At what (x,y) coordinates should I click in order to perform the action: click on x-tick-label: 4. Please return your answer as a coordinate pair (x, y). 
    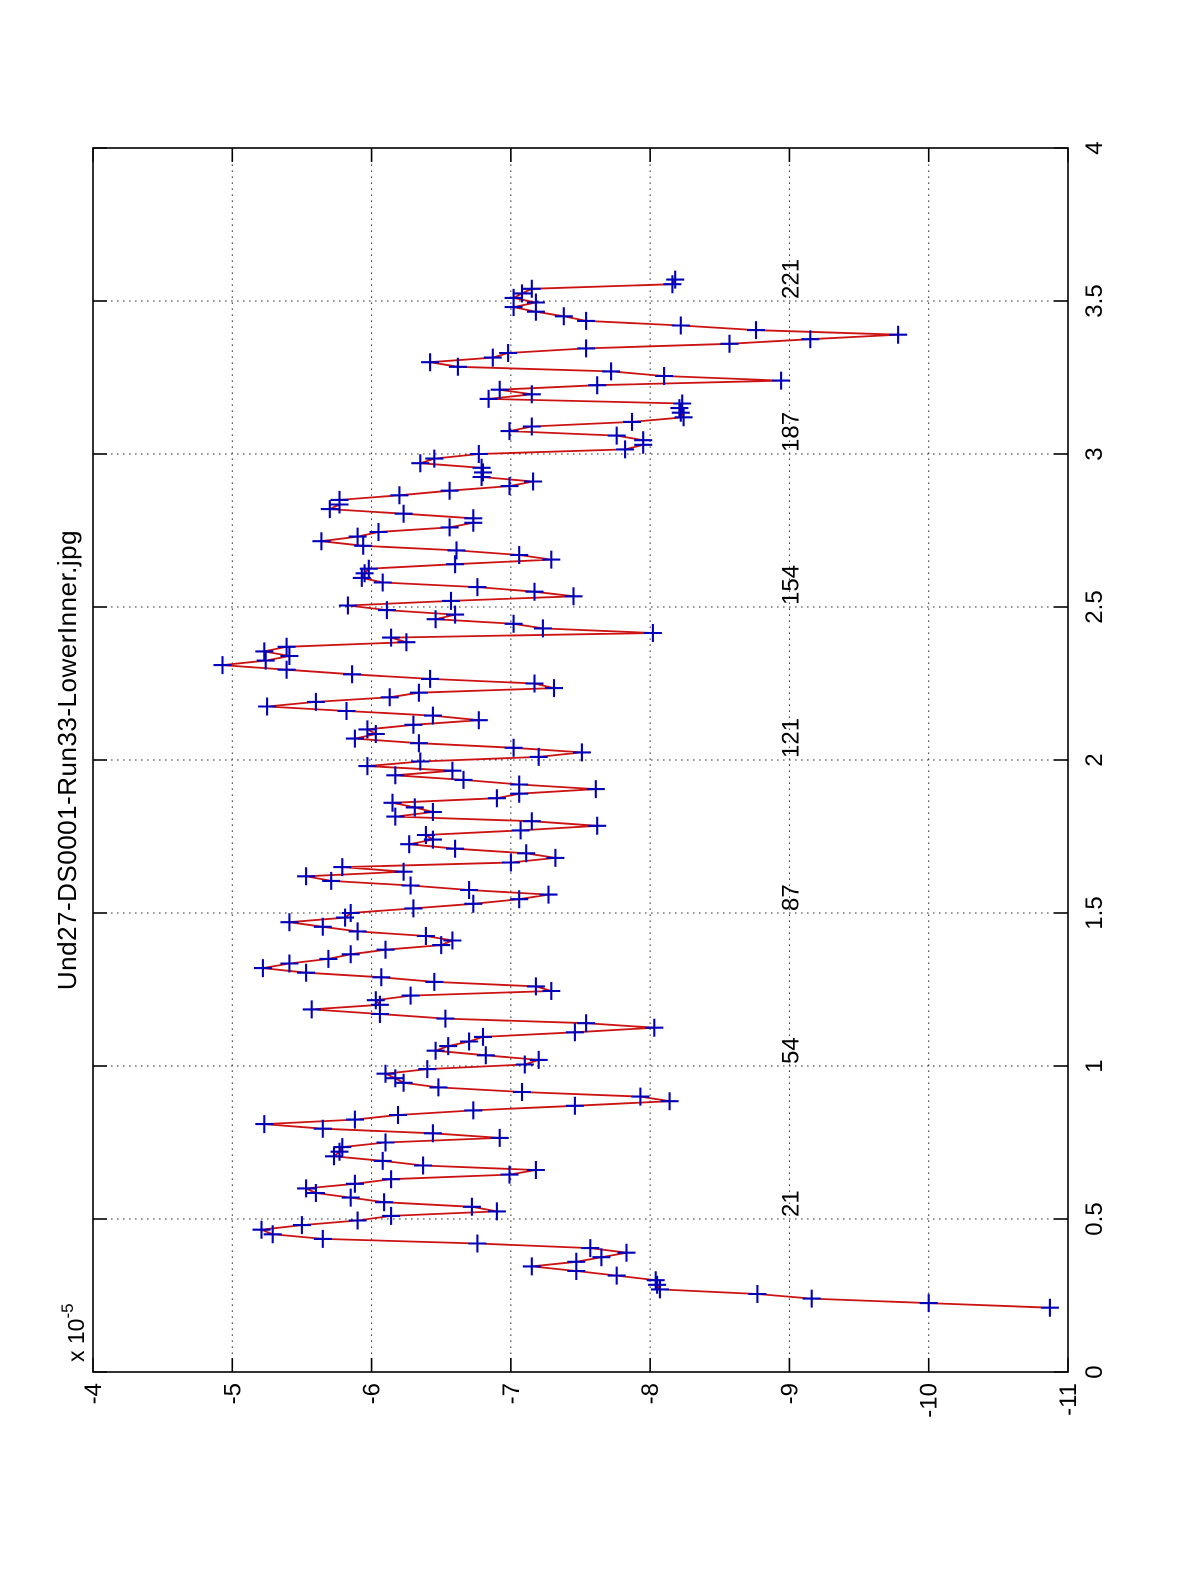
    Looking at the image, I should click on (1094, 147).